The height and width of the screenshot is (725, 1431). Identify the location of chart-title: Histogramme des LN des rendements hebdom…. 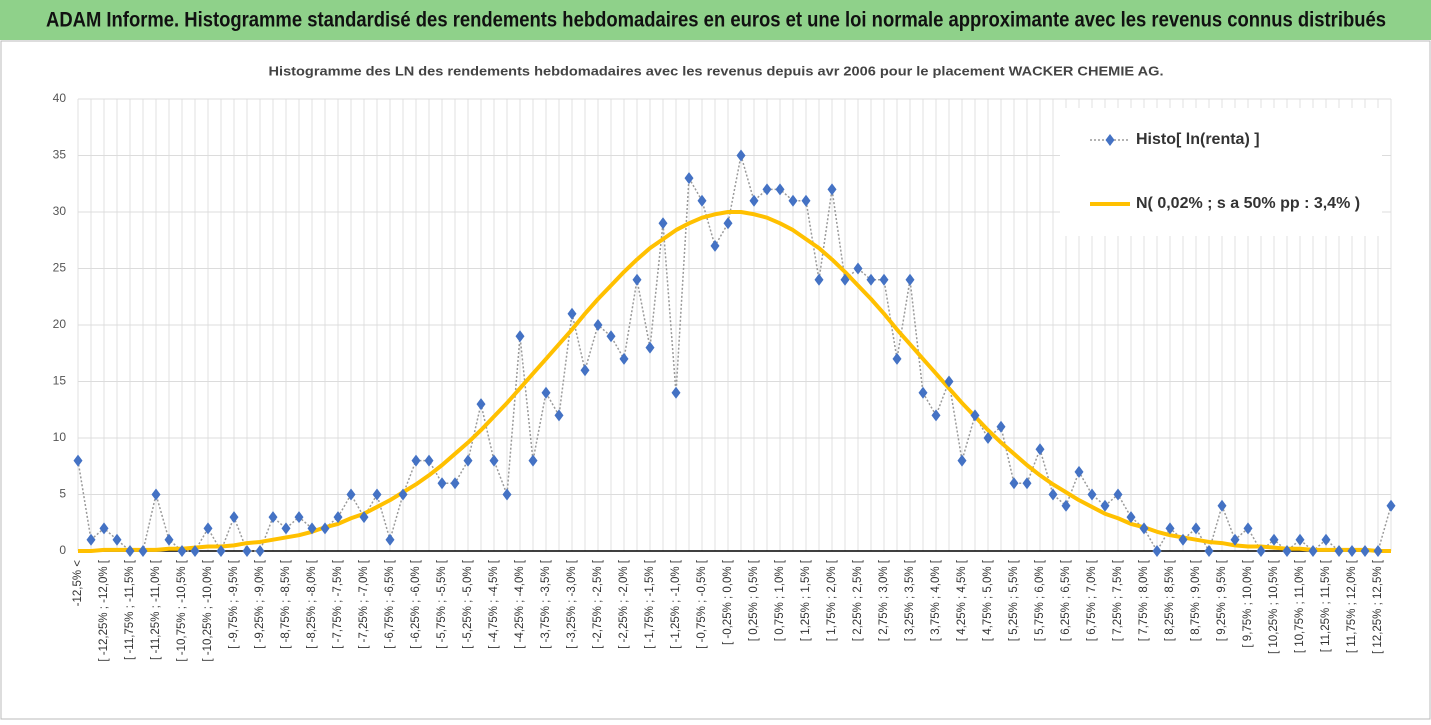
(716, 70).